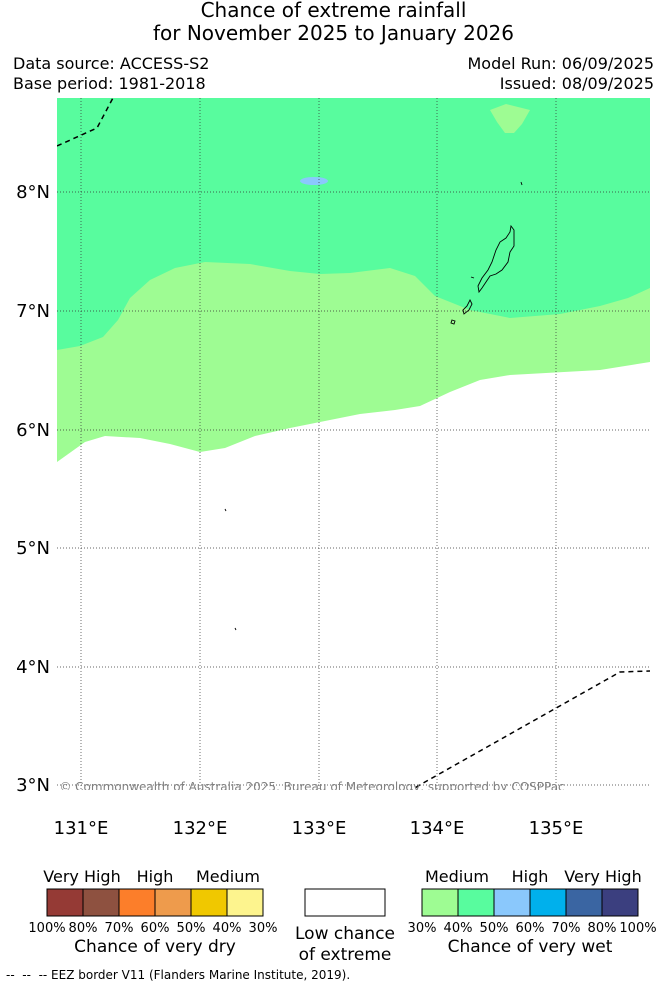 The height and width of the screenshot is (988, 667). I want to click on legend-wet-tick-50: 50%, so click(494, 928).